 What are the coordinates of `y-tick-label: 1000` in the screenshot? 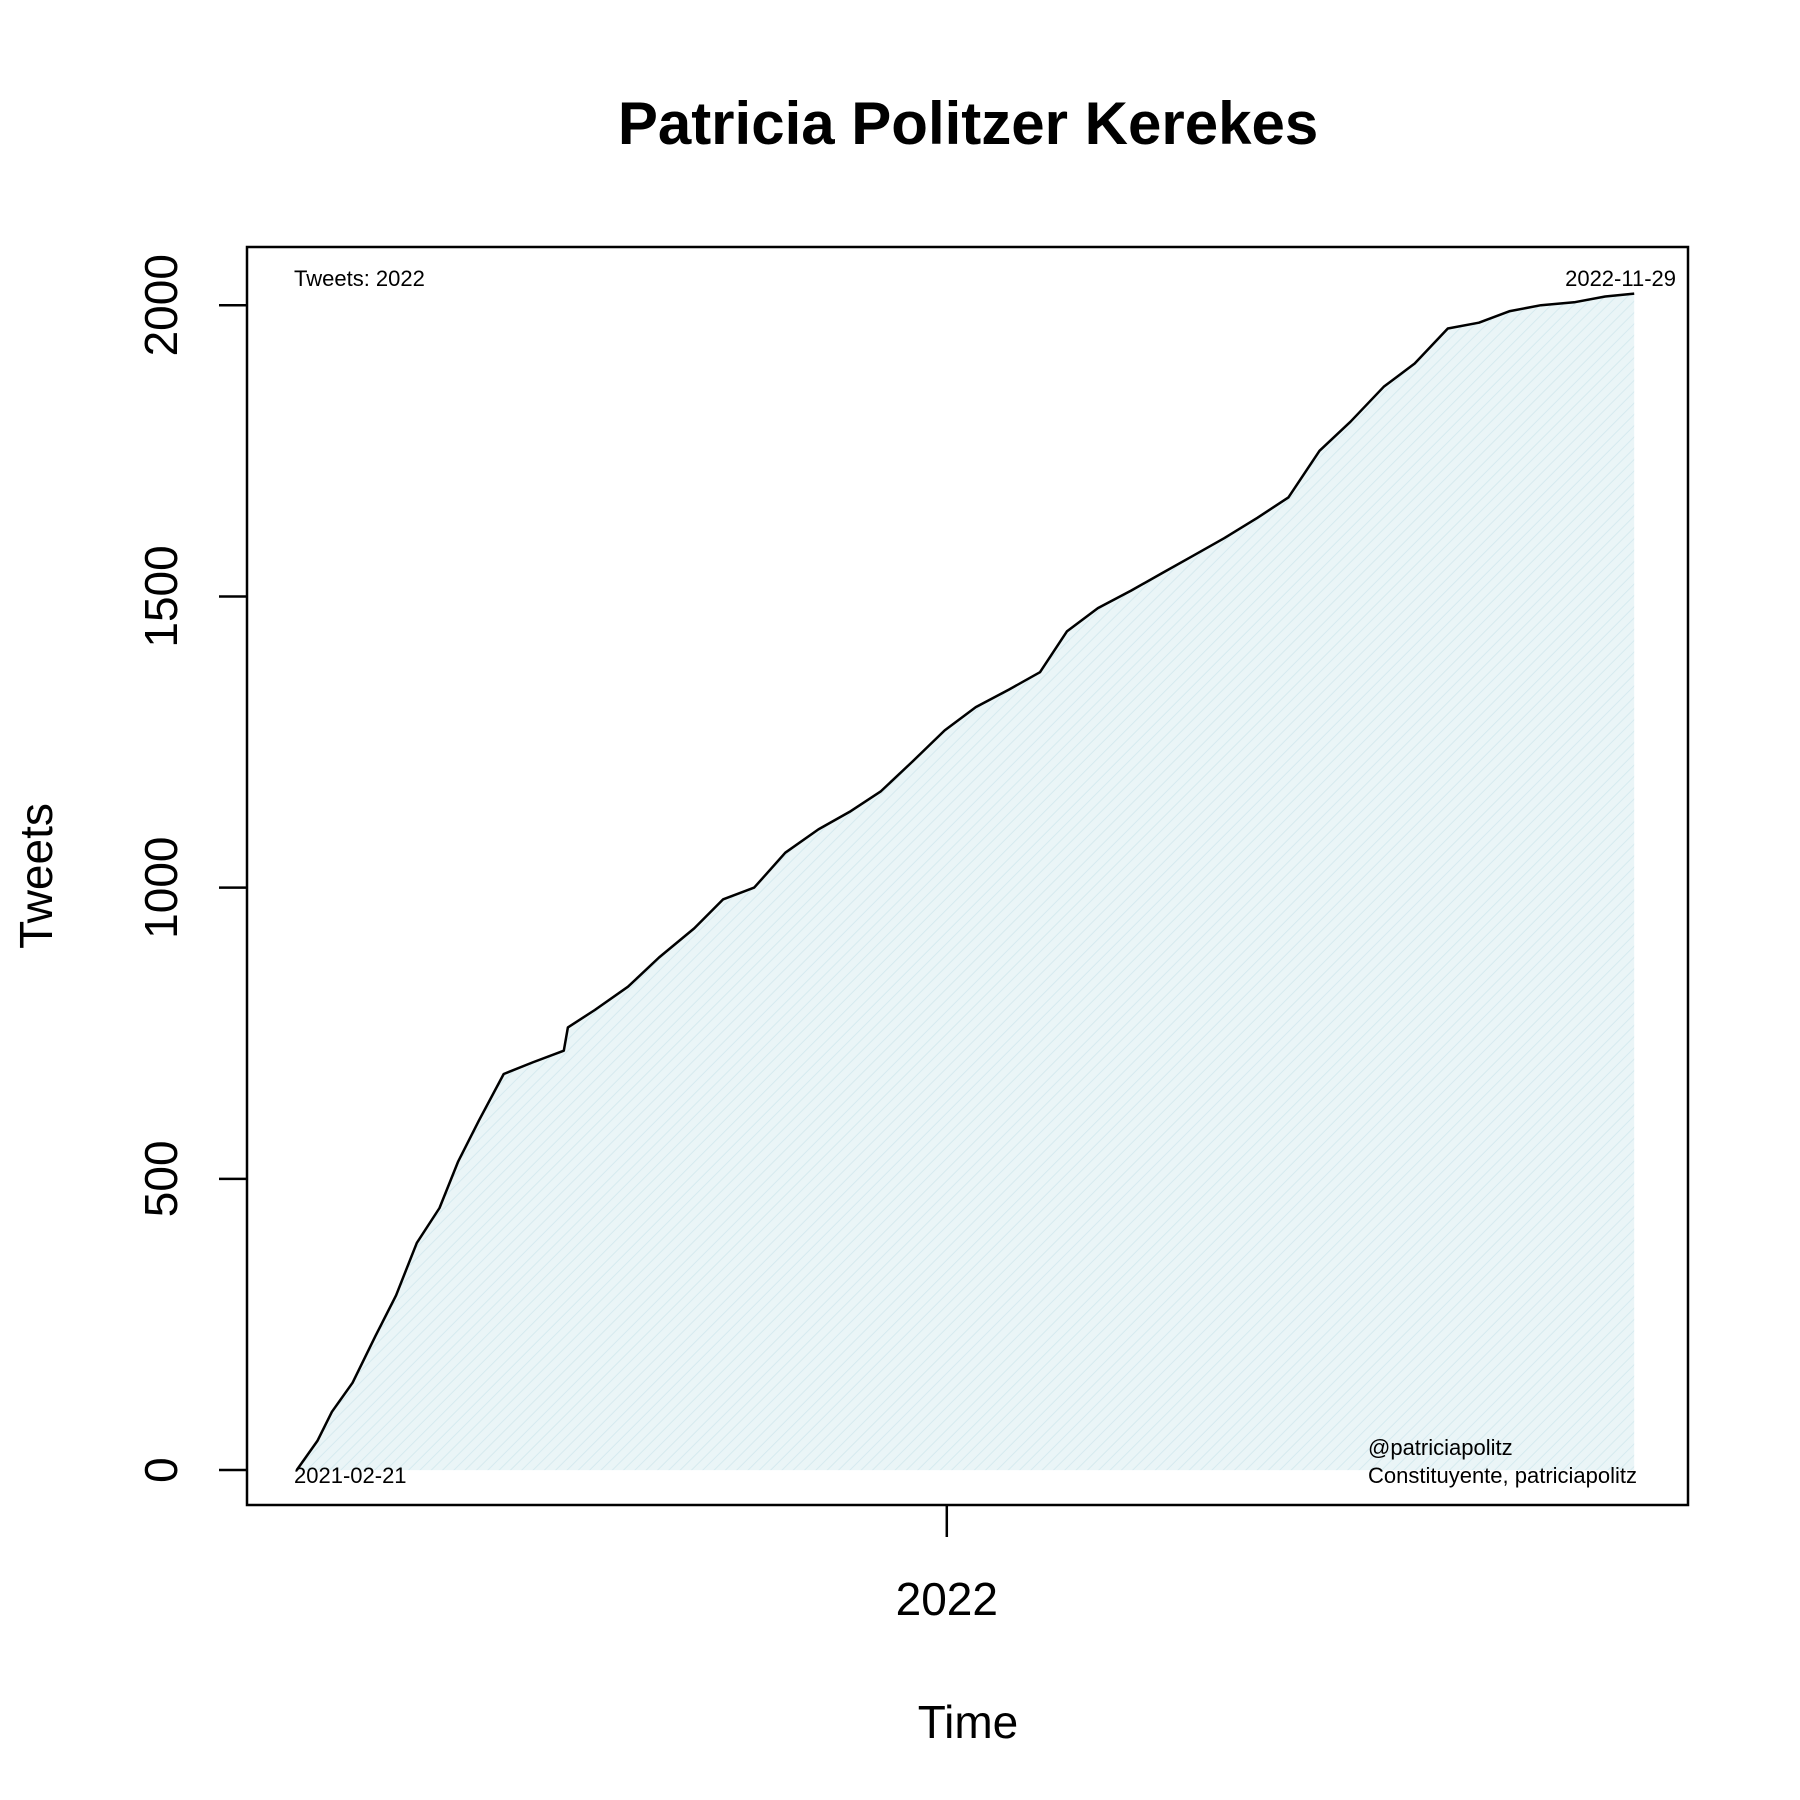 It's located at (161, 887).